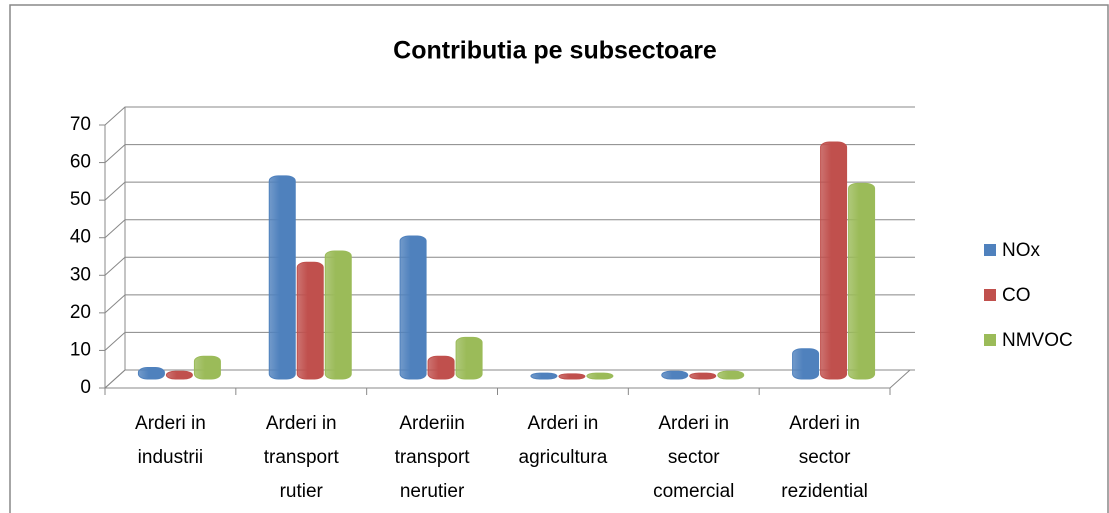 This screenshot has height=513, width=1109. What do you see at coordinates (433, 457) in the screenshot?
I see `x-tick-label: Arderiin transport nerutier` at bounding box center [433, 457].